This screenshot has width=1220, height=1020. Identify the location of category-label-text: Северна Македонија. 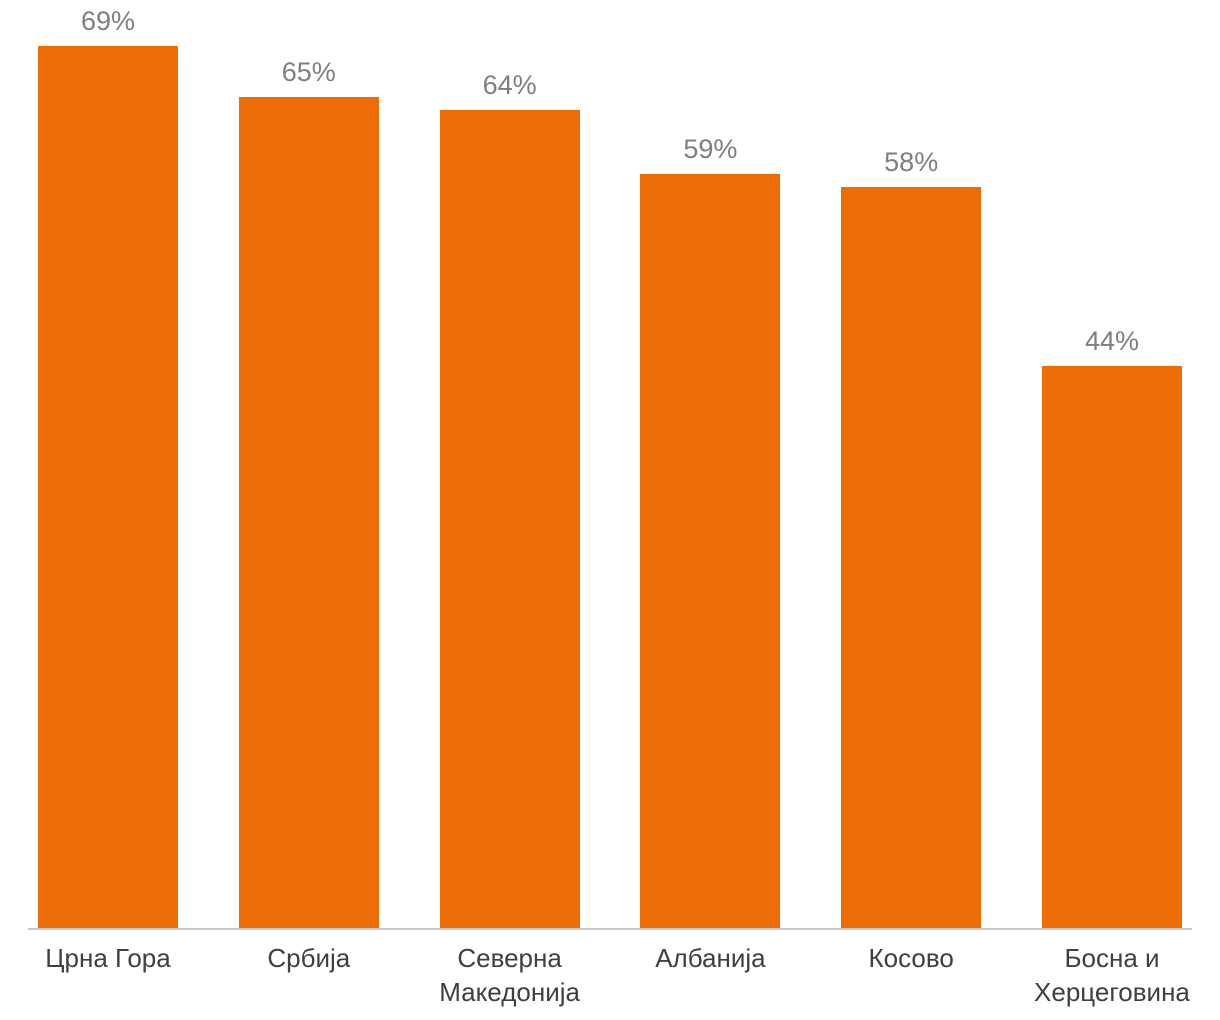
(509, 975).